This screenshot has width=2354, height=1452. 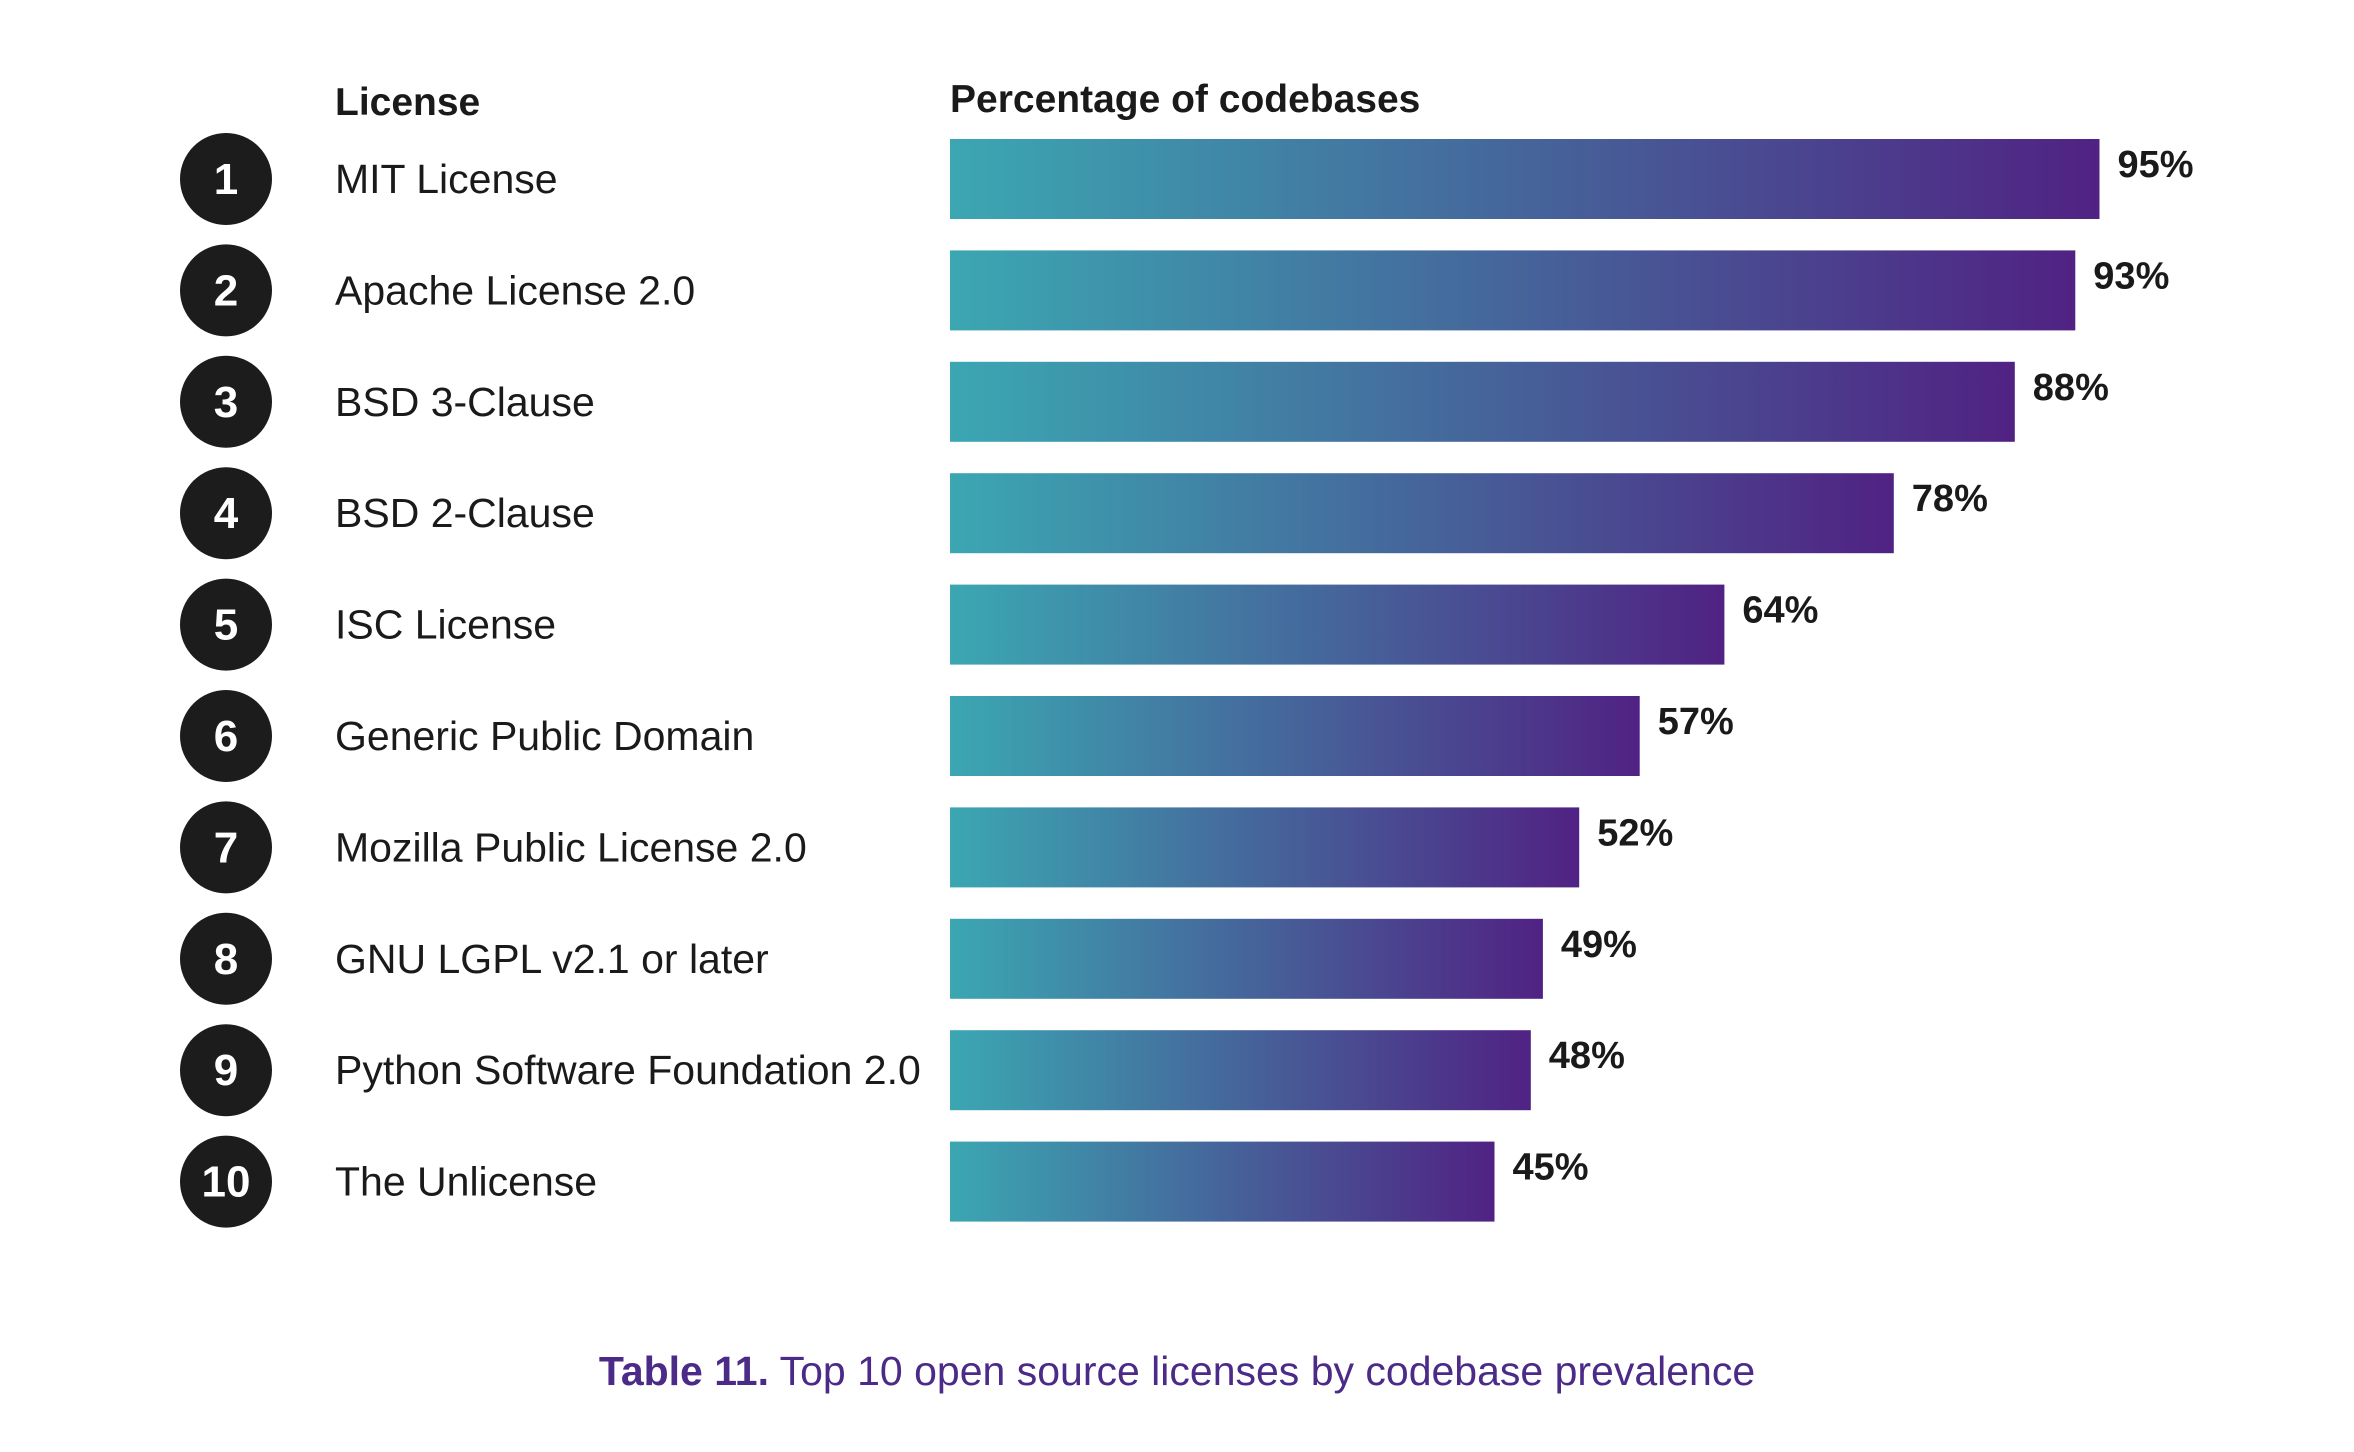 What do you see at coordinates (1599, 945) in the screenshot?
I see `value-label: 49%` at bounding box center [1599, 945].